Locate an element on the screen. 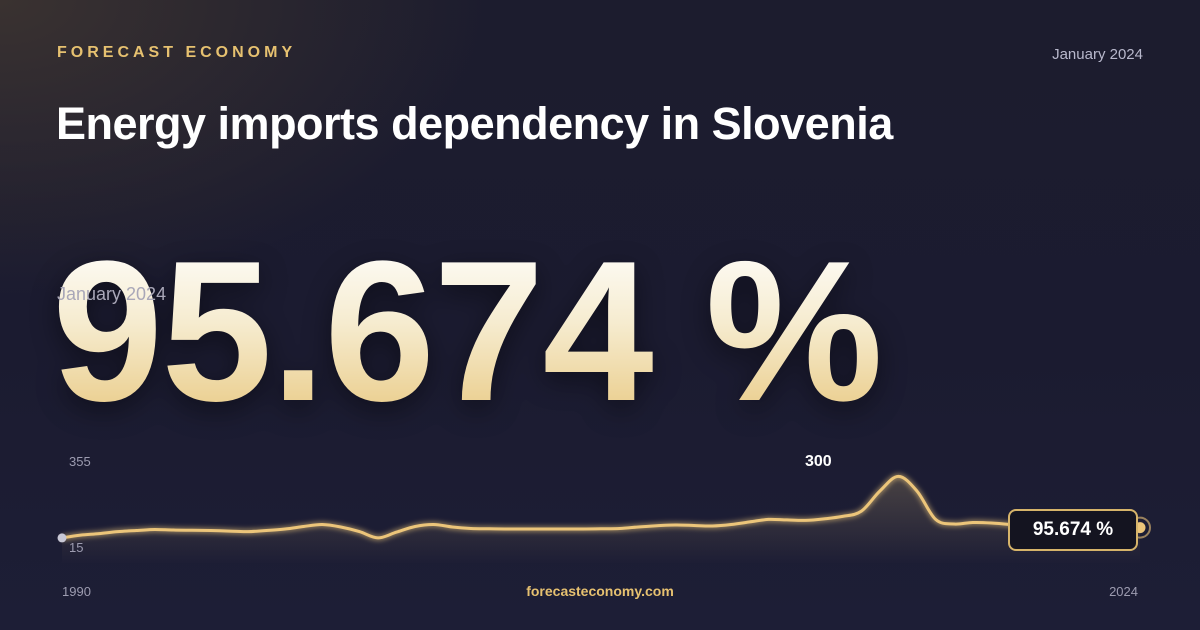  chart-canvas is located at coordinates (604, 518).